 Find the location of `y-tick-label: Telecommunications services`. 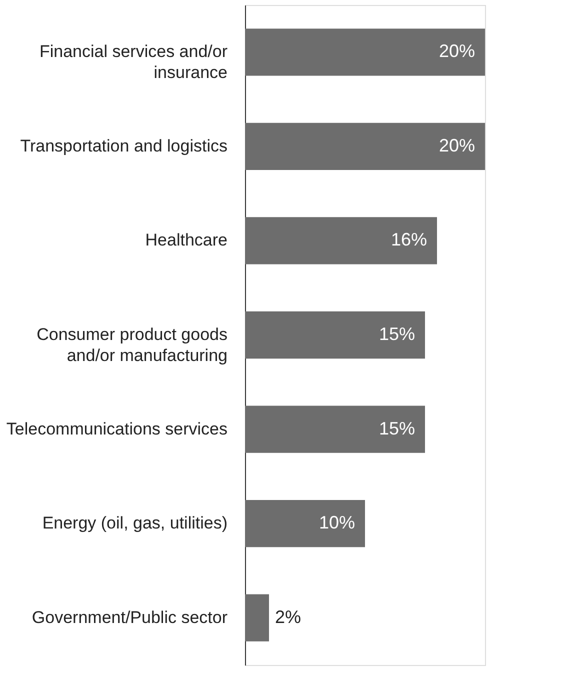

y-tick-label: Telecommunications services is located at coordinates (117, 428).